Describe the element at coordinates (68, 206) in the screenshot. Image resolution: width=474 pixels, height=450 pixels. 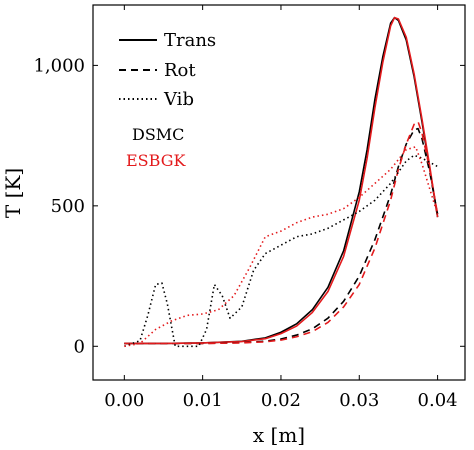
I see `y-tick-label: 500` at that location.